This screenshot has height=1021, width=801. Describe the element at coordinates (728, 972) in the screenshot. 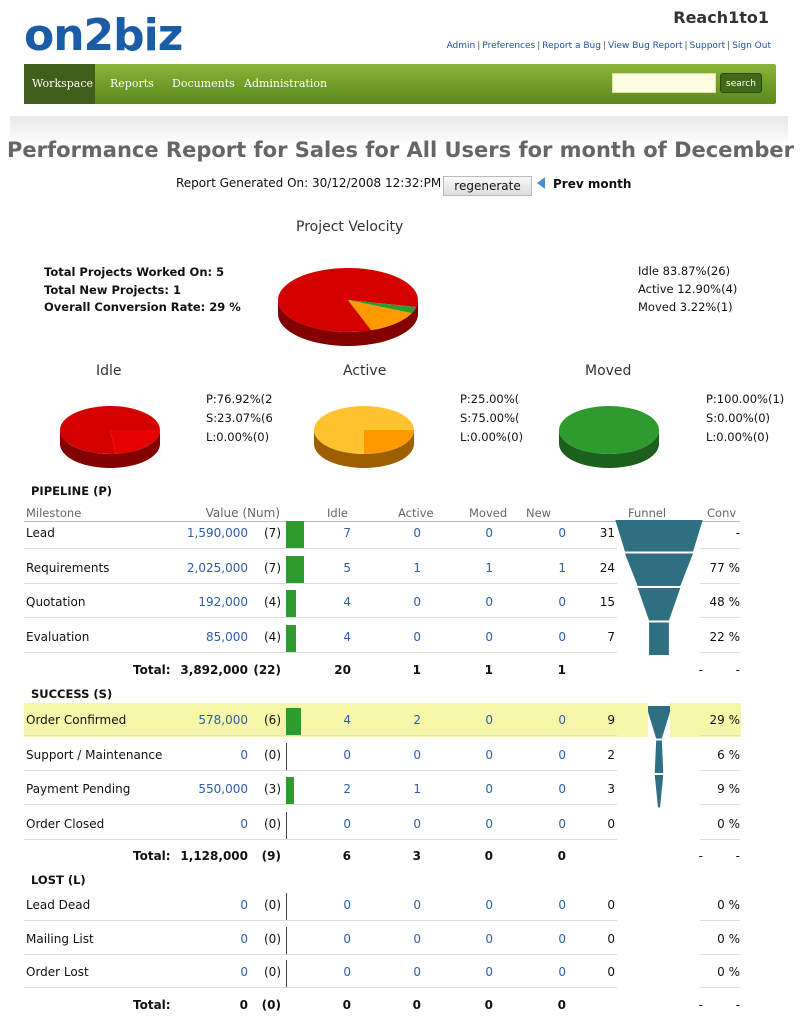

I see `conv-rate: 0 %` at that location.